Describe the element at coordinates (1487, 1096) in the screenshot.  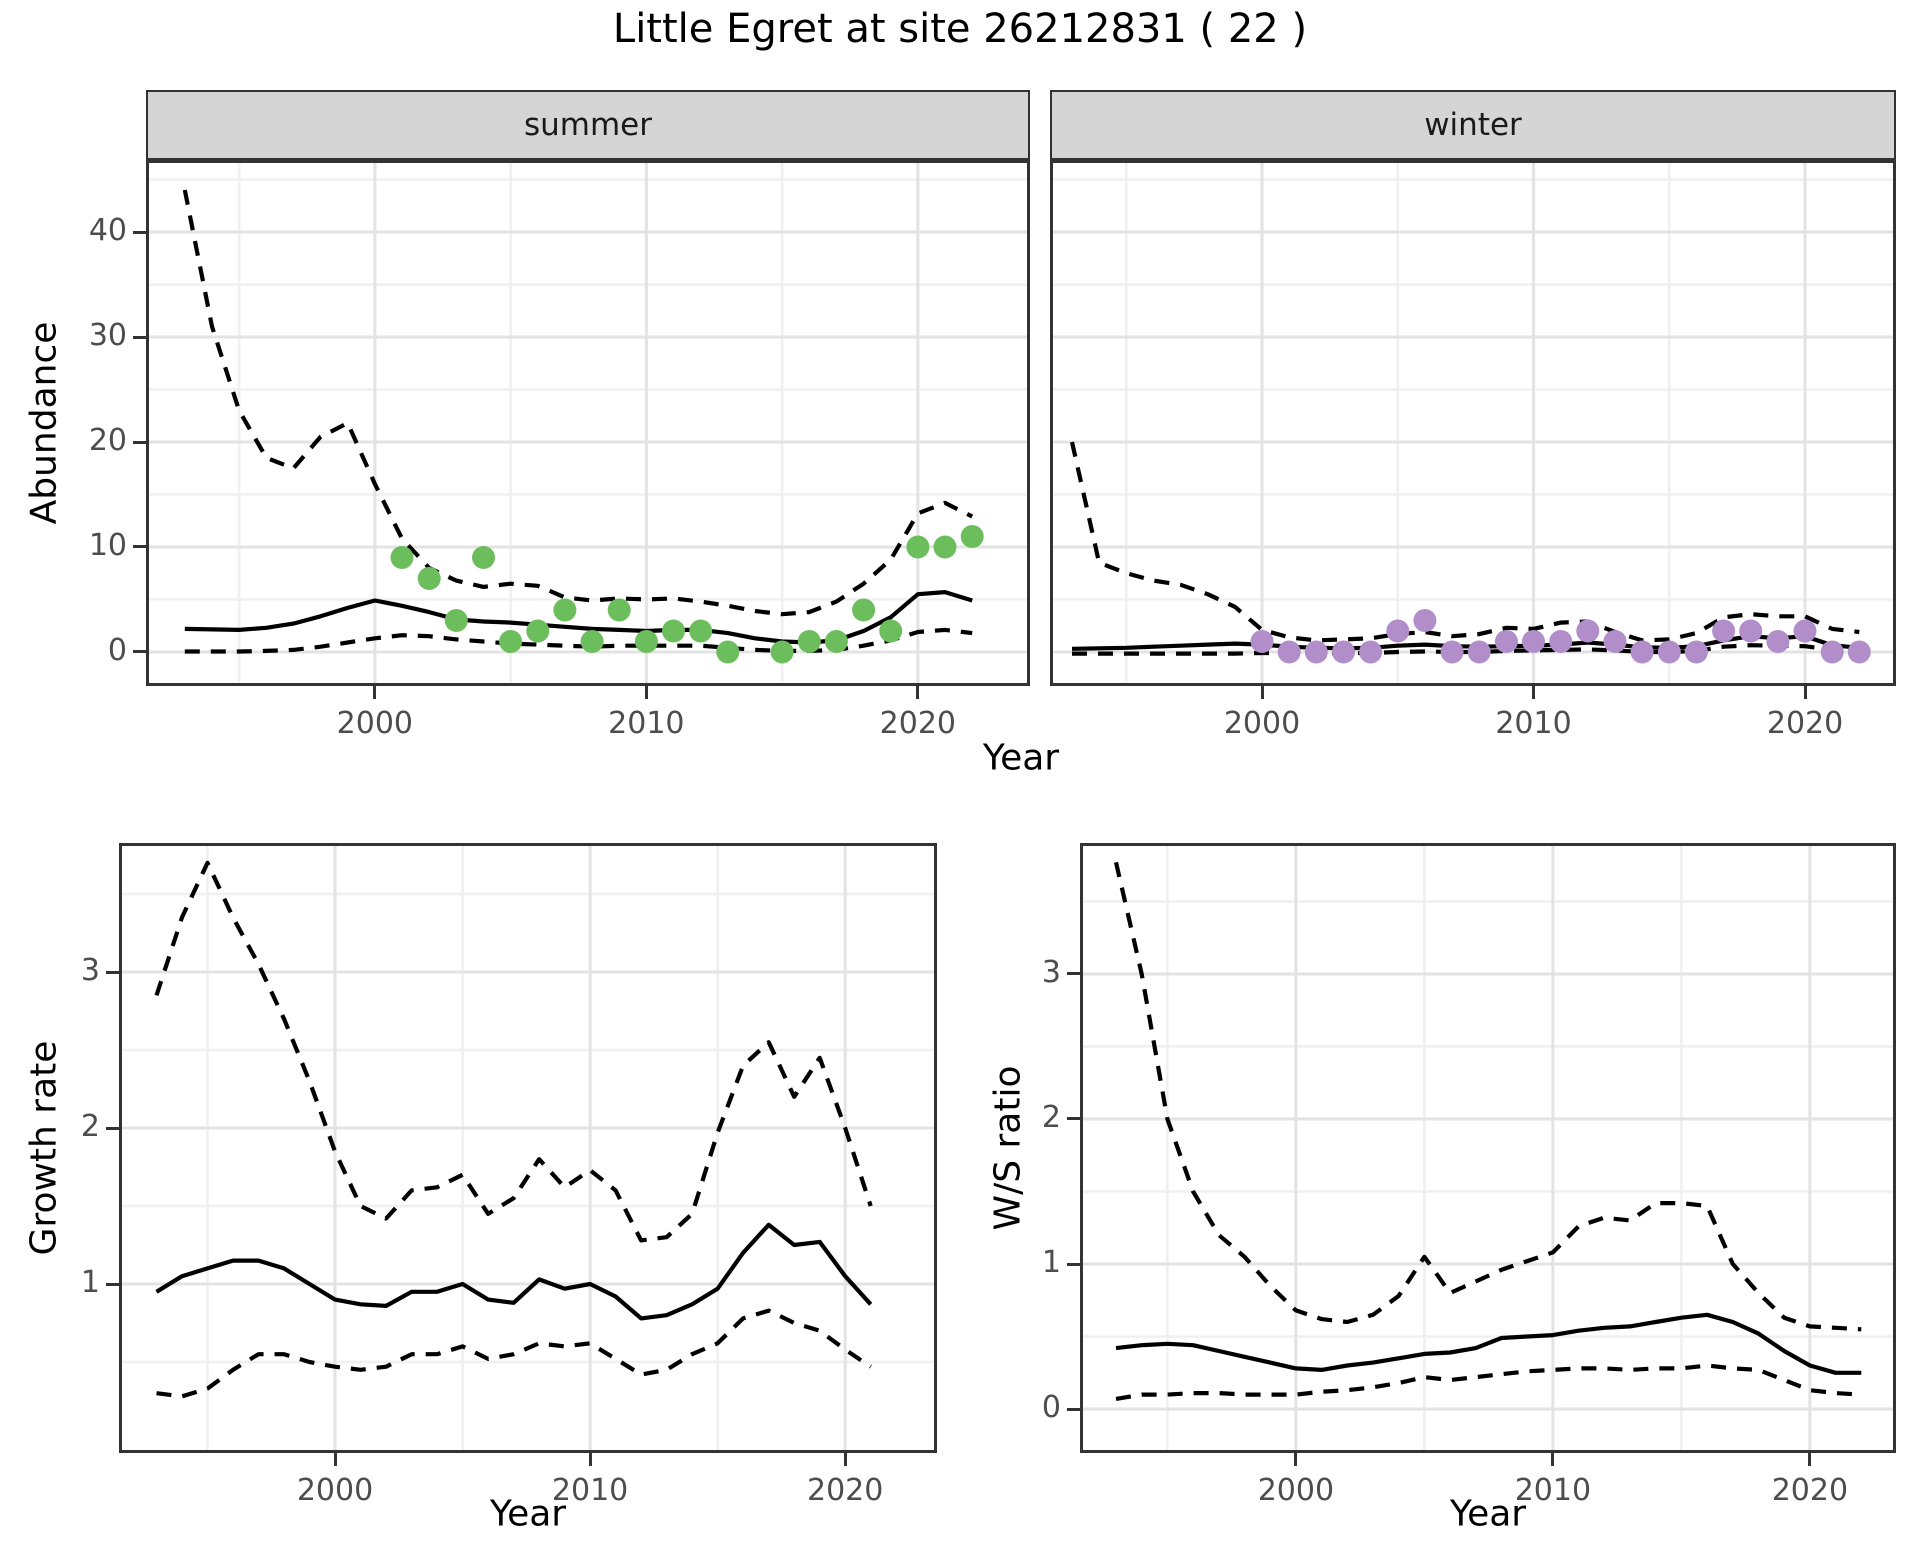
I see `ws-ratio-ci-line` at that location.